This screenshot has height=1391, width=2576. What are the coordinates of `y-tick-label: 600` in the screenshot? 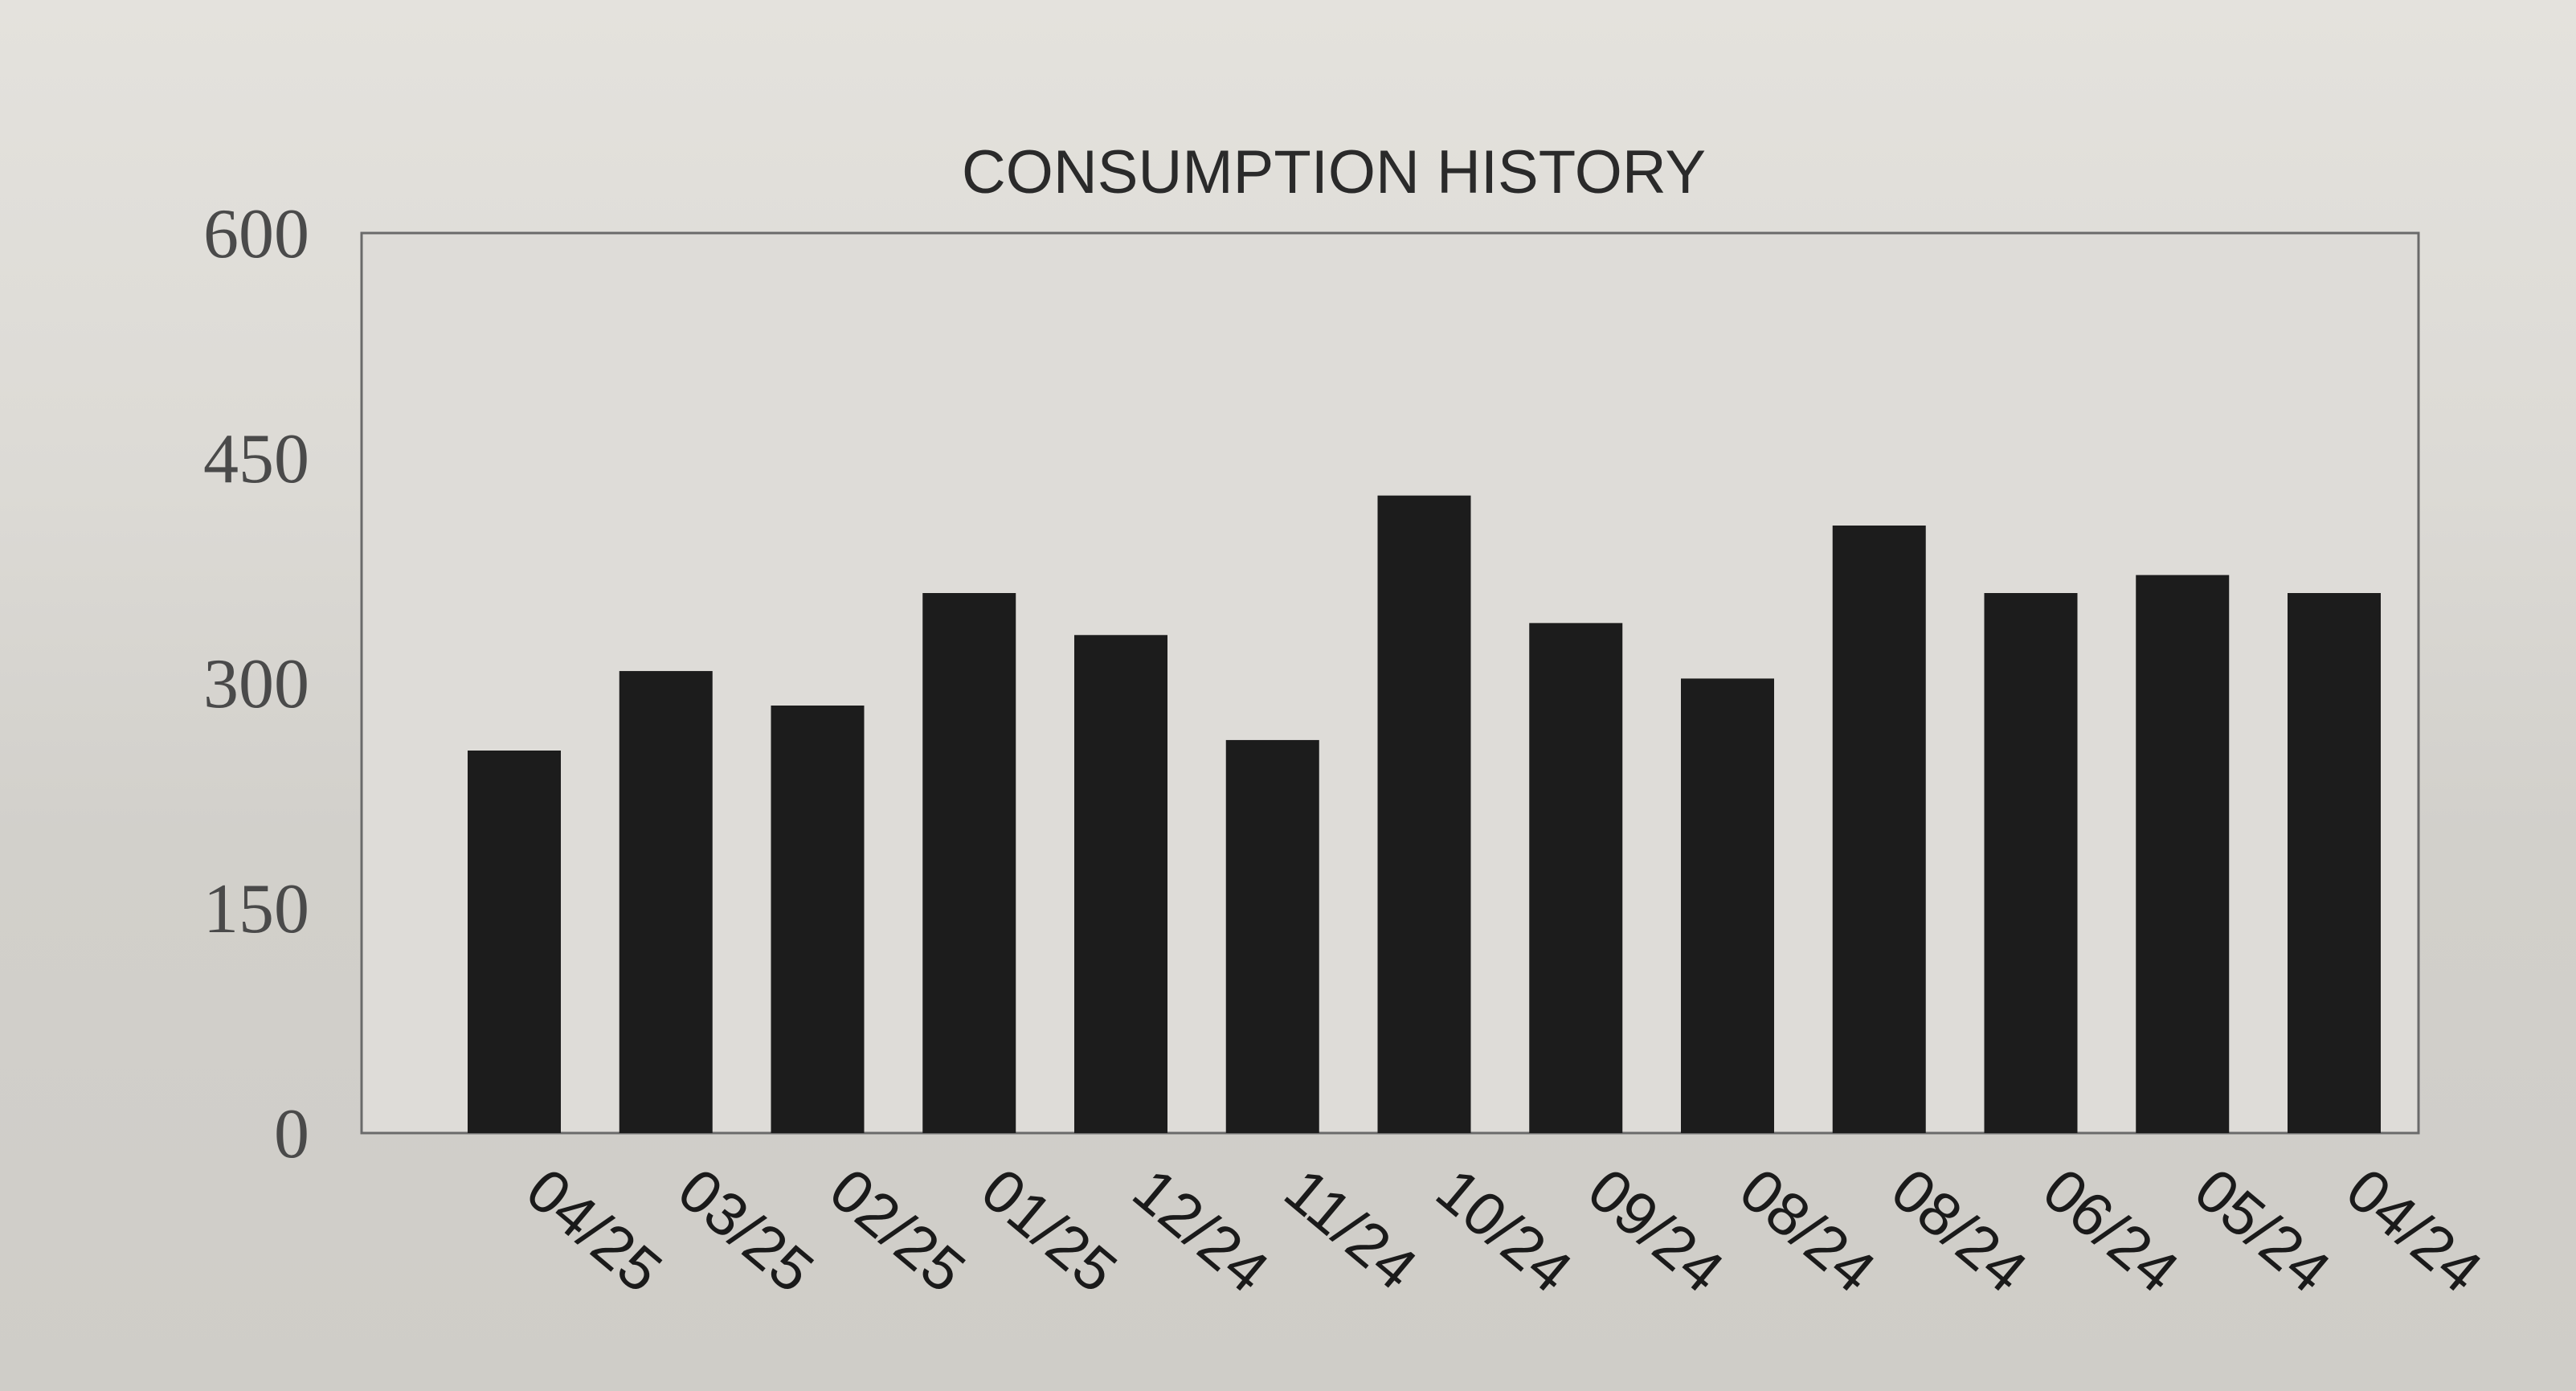 It's located at (256, 234).